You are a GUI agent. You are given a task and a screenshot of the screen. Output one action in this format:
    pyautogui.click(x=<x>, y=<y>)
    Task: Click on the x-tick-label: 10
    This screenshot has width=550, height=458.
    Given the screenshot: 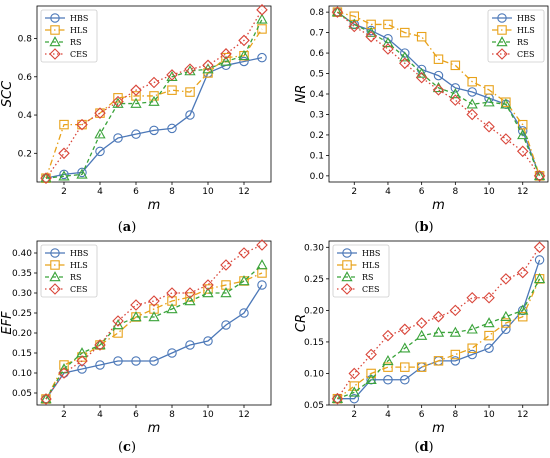 What is the action you would take?
    pyautogui.click(x=489, y=192)
    